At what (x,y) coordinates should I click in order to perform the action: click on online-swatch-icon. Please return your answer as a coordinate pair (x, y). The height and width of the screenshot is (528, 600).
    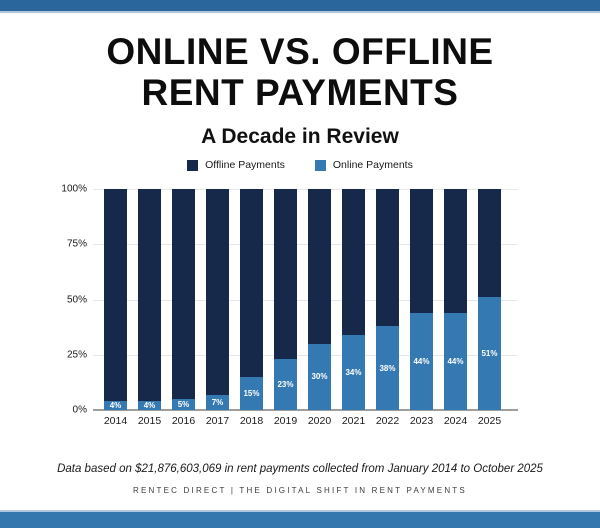
    Looking at the image, I should click on (320, 165).